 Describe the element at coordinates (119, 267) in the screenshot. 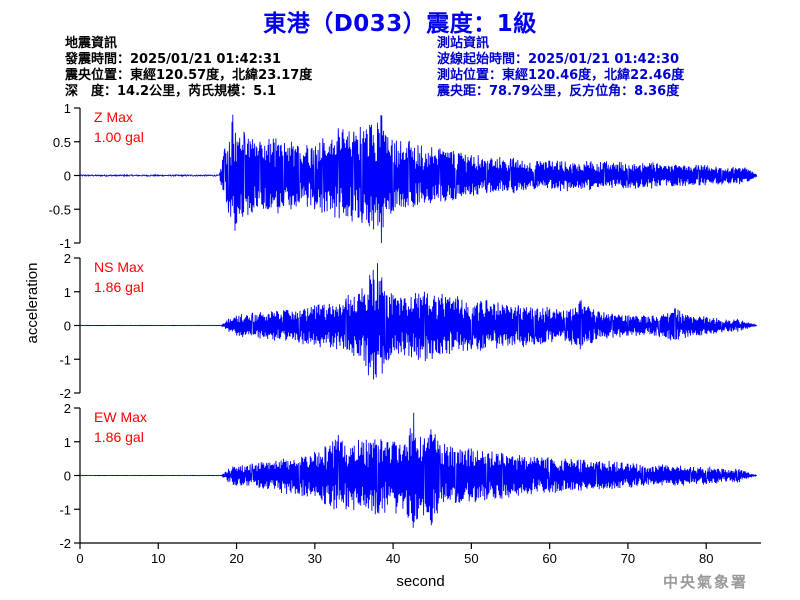

I see `ns-max-label: NS Max` at that location.